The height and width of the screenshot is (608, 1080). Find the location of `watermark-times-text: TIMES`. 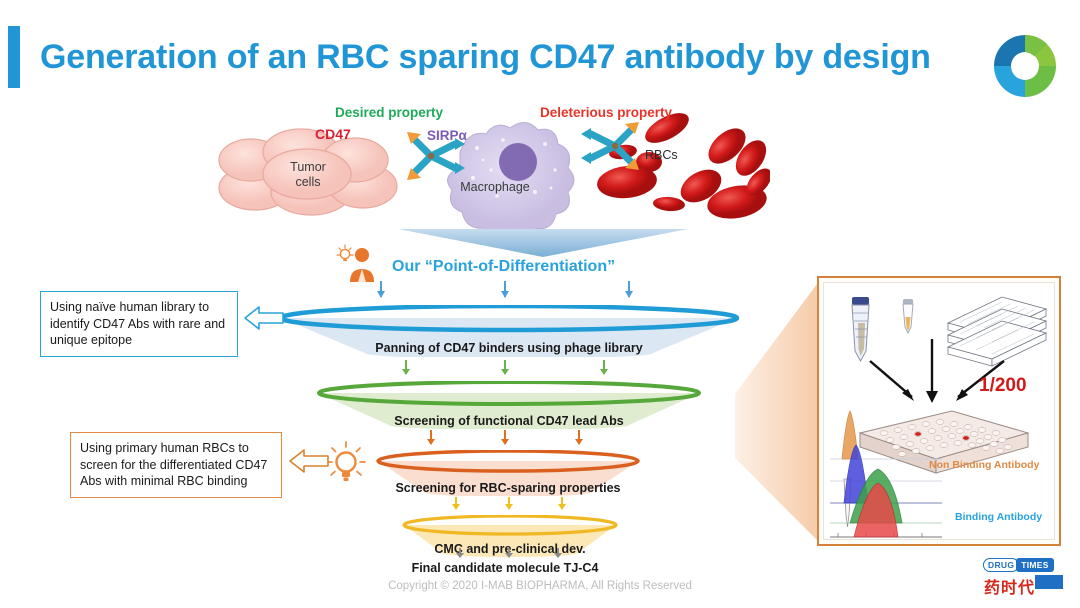

watermark-times-text: TIMES is located at coordinates (1035, 564).